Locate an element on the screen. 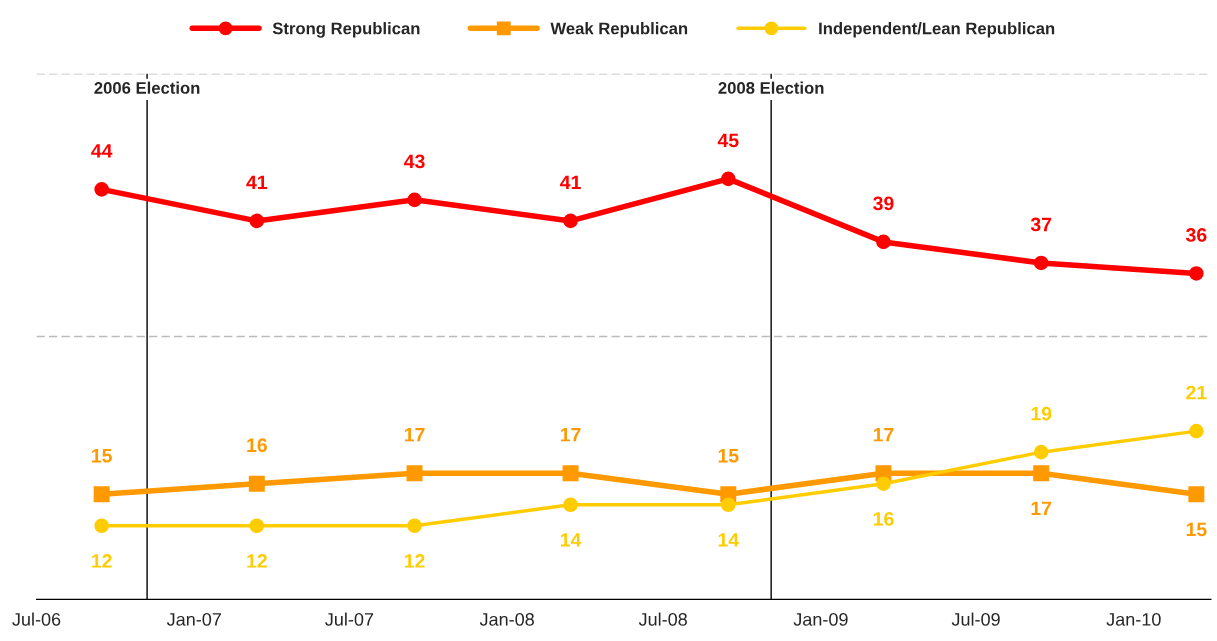 Image resolution: width=1217 pixels, height=641 pixels. ref-line-label: 2006 Election is located at coordinates (147, 87).